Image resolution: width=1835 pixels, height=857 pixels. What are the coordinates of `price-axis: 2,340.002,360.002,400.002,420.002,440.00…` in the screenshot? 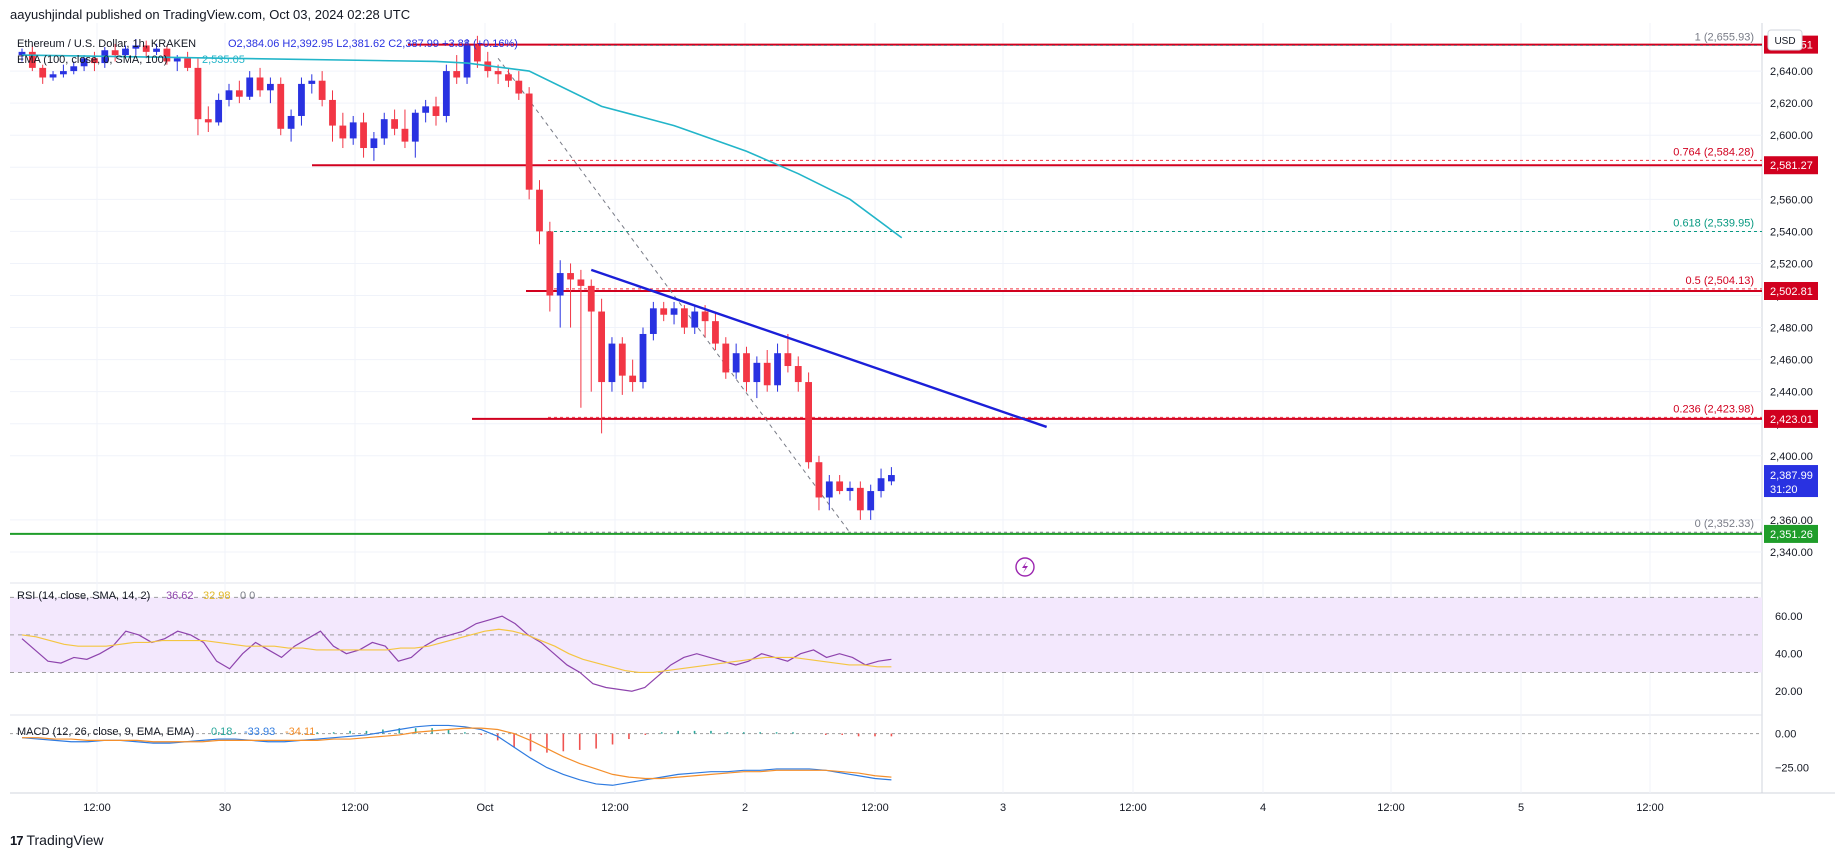 It's located at (1791, 405).